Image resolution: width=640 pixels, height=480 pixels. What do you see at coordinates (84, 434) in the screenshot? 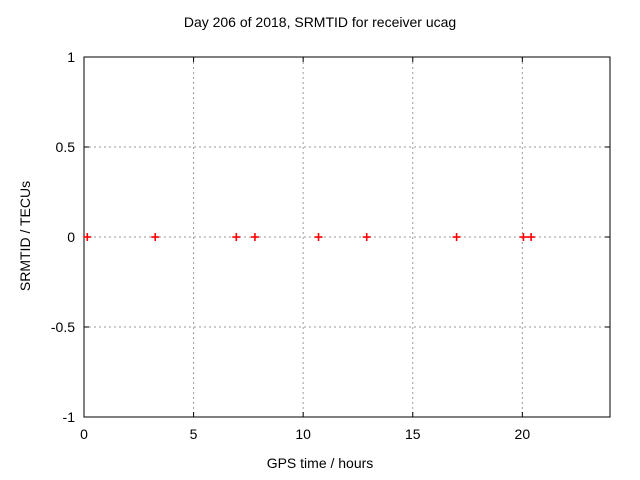
I see `x-tick-label: 0` at bounding box center [84, 434].